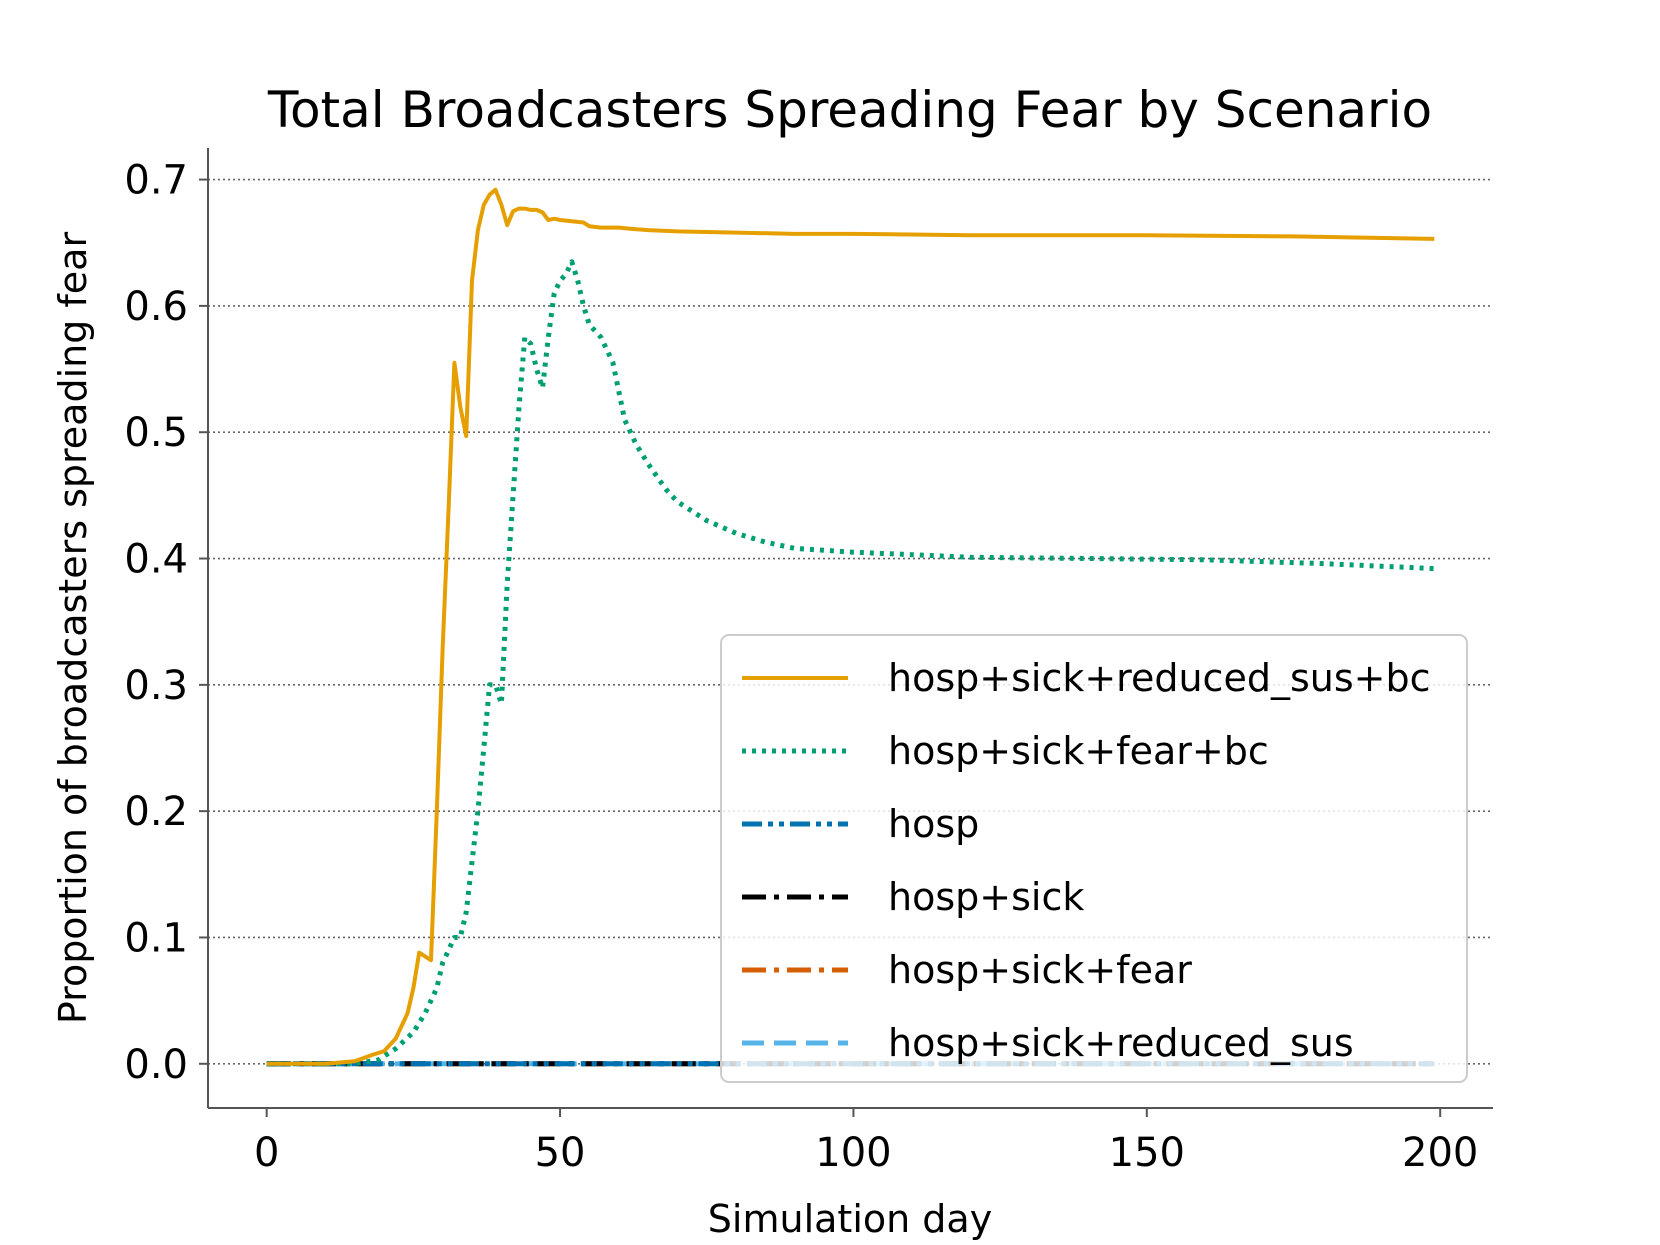  I want to click on x-tick-label: 200, so click(1440, 1153).